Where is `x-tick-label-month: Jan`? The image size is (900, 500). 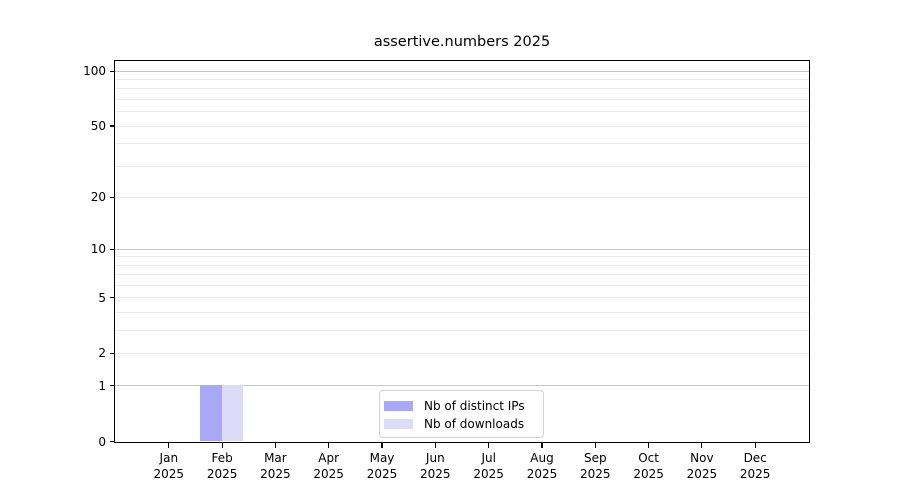 x-tick-label-month: Jan is located at coordinates (169, 458).